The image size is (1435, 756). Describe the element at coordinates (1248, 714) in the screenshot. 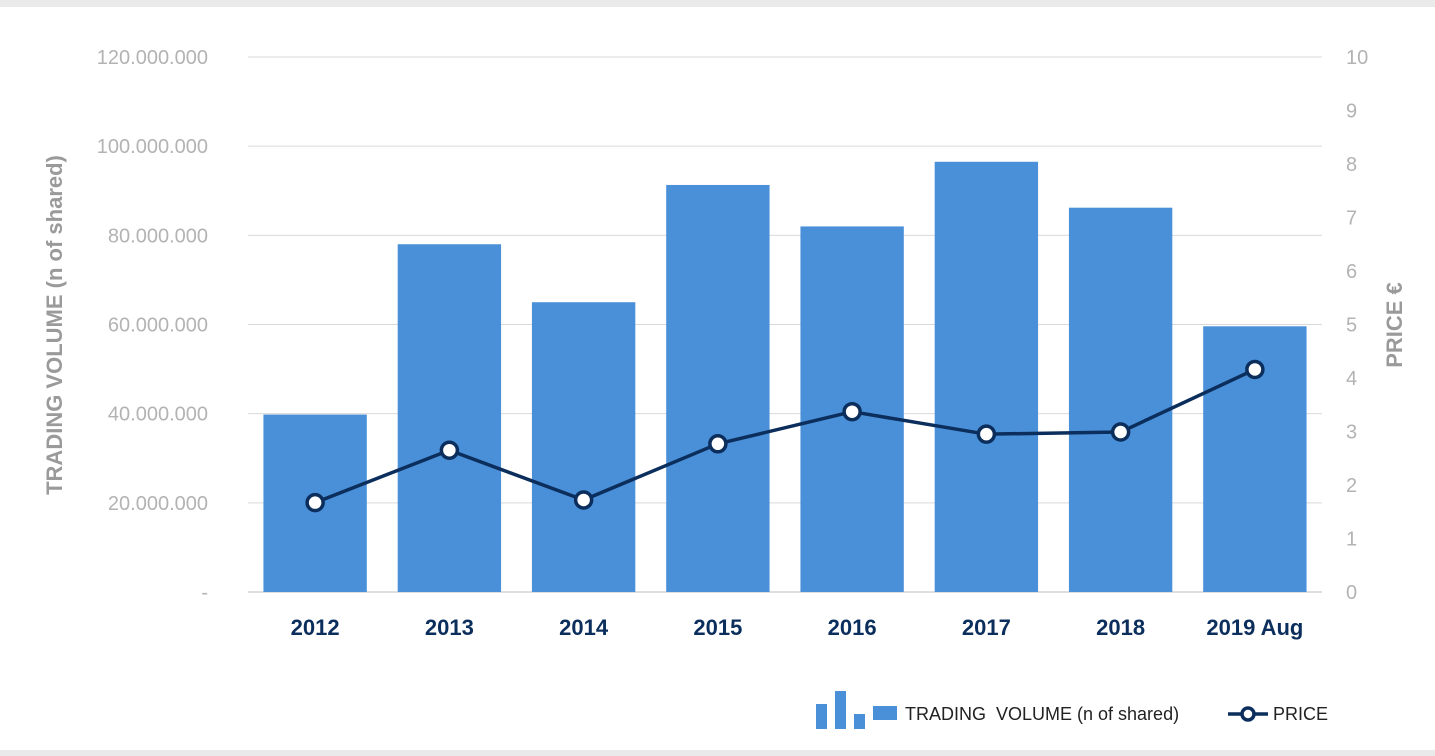

I see `legend-price-marker` at that location.